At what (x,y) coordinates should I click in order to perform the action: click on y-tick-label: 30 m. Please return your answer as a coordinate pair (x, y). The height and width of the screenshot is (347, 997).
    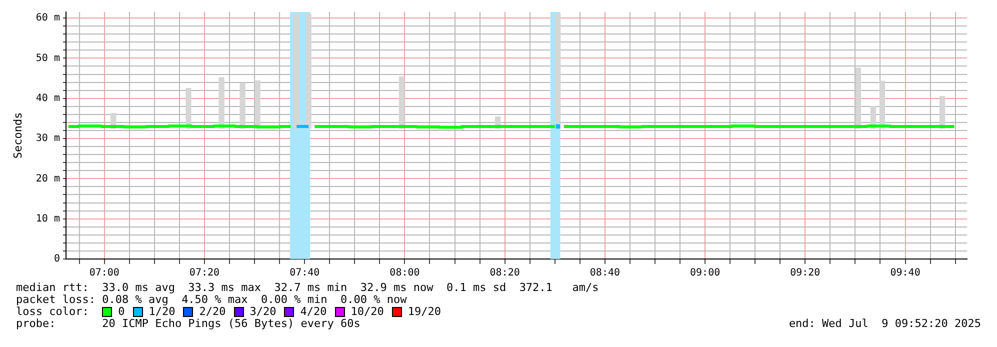
    Looking at the image, I should click on (48, 138).